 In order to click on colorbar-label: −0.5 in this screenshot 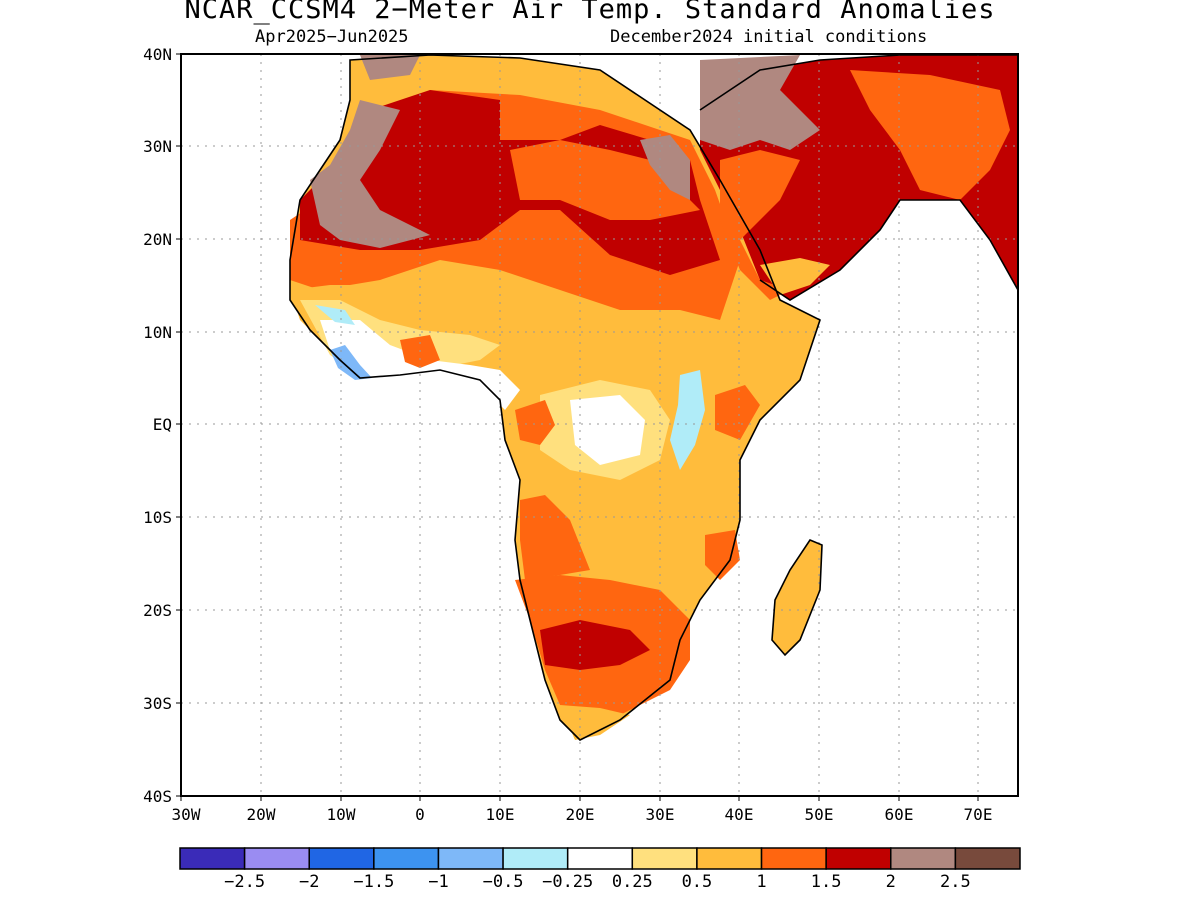, I will do `click(503, 882)`.